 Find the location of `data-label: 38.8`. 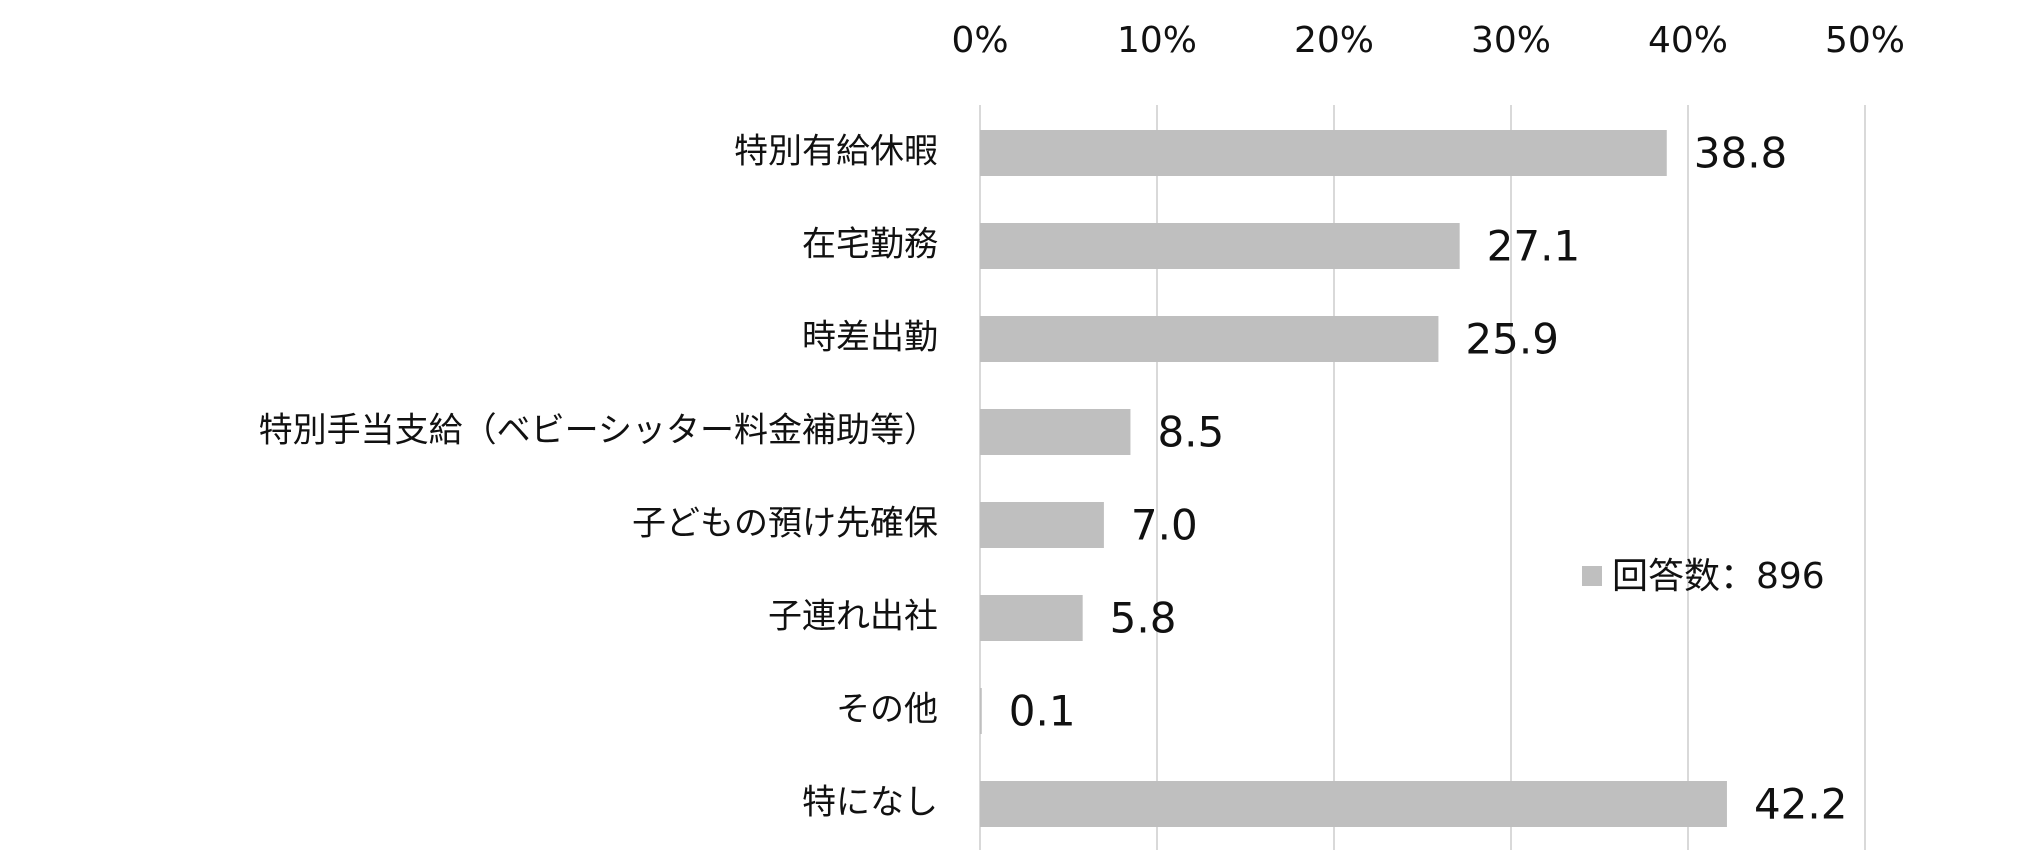

data-label: 38.8 is located at coordinates (1741, 153).